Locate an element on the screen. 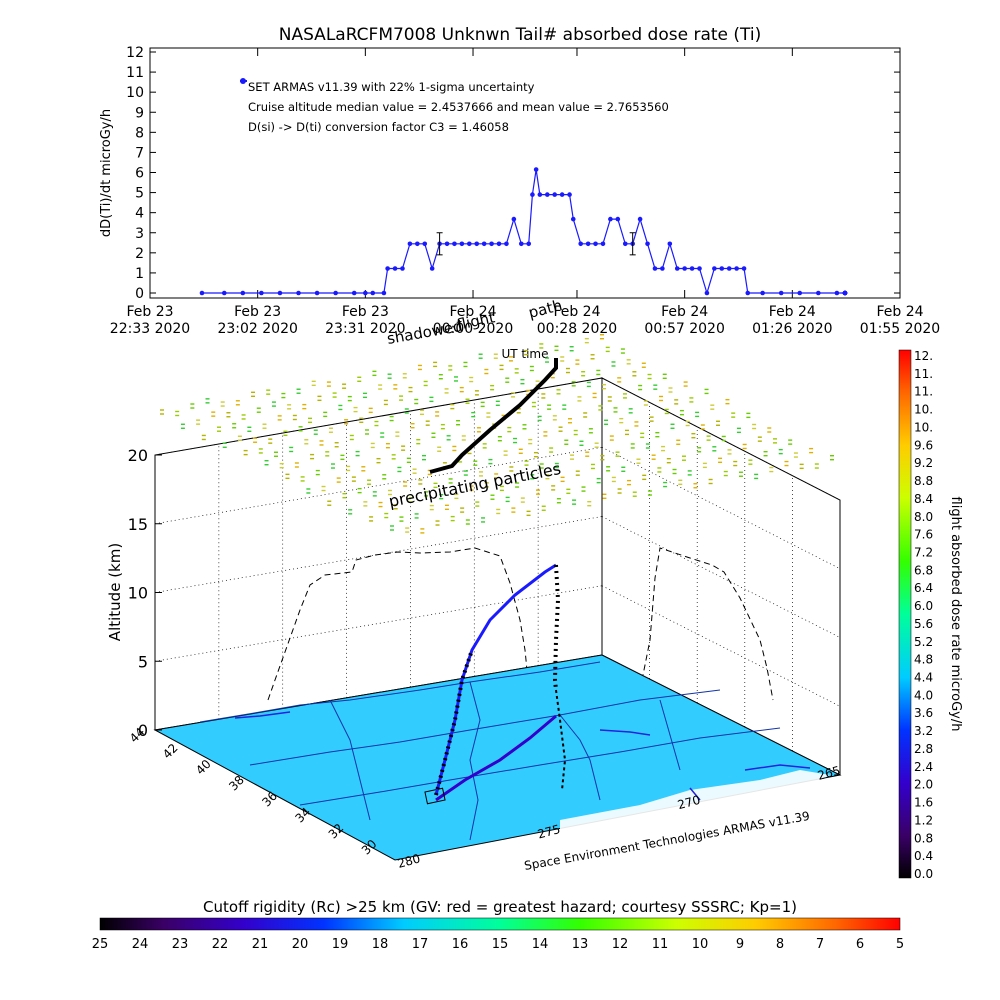 This screenshot has height=1000, width=1000. dose-colorbar-tick-label: 8.8 is located at coordinates (923, 481).